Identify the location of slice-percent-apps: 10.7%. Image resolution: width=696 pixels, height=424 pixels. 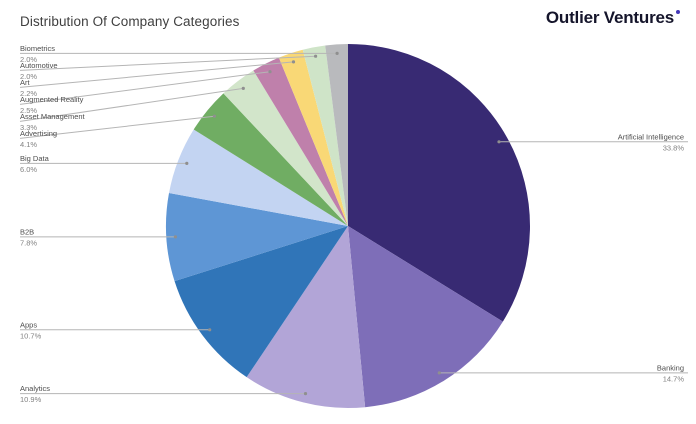
(31, 335).